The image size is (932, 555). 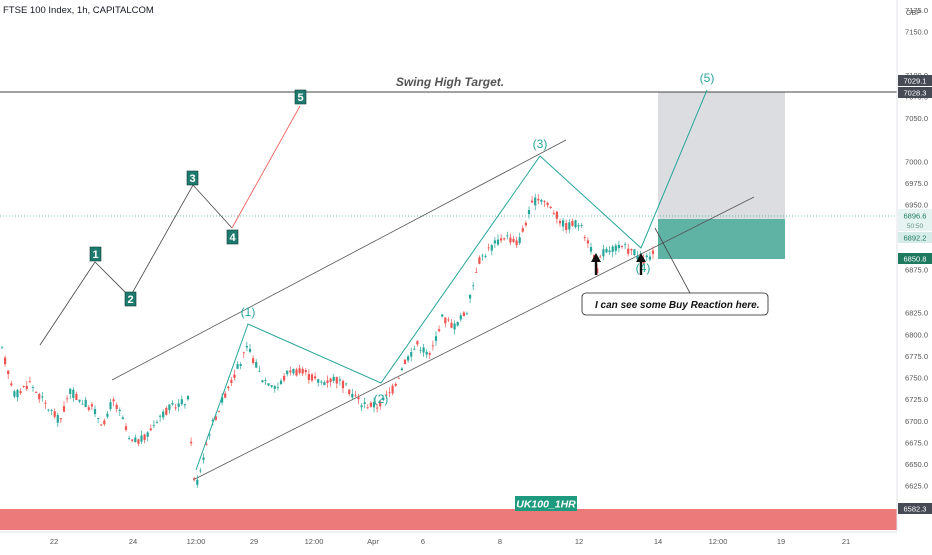 I want to click on swing-high-label: Swing High Target., so click(x=450, y=82).